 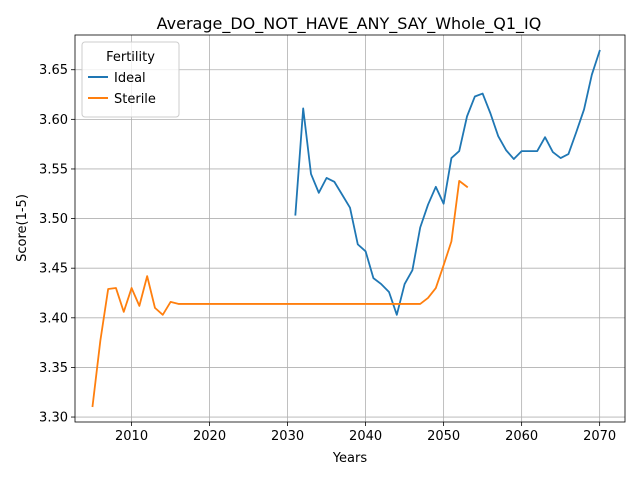 What do you see at coordinates (209, 436) in the screenshot?
I see `x-tick-label: 2020` at bounding box center [209, 436].